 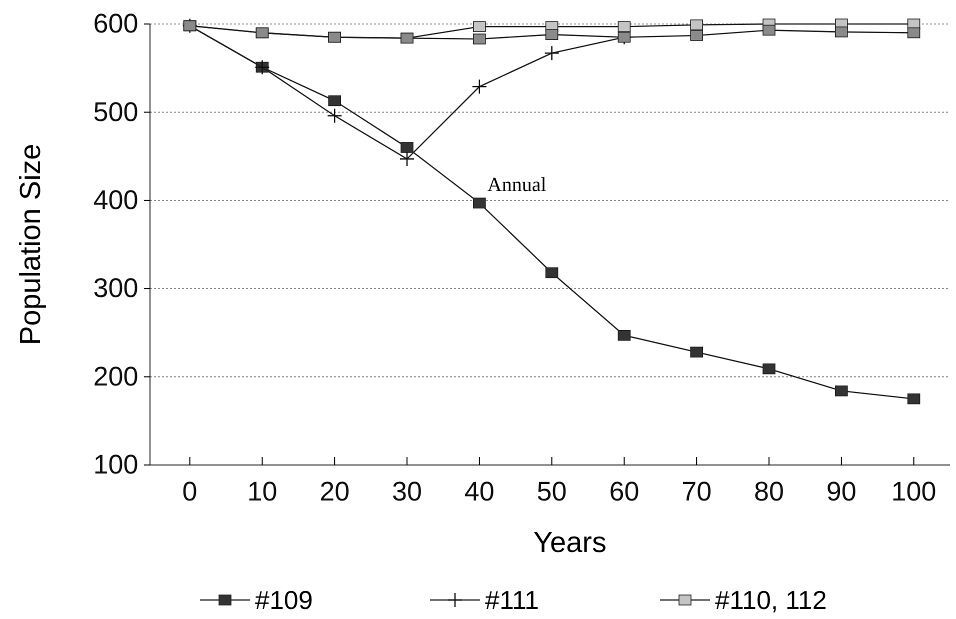 What do you see at coordinates (262, 491) in the screenshot?
I see `x-tick-label: 10` at bounding box center [262, 491].